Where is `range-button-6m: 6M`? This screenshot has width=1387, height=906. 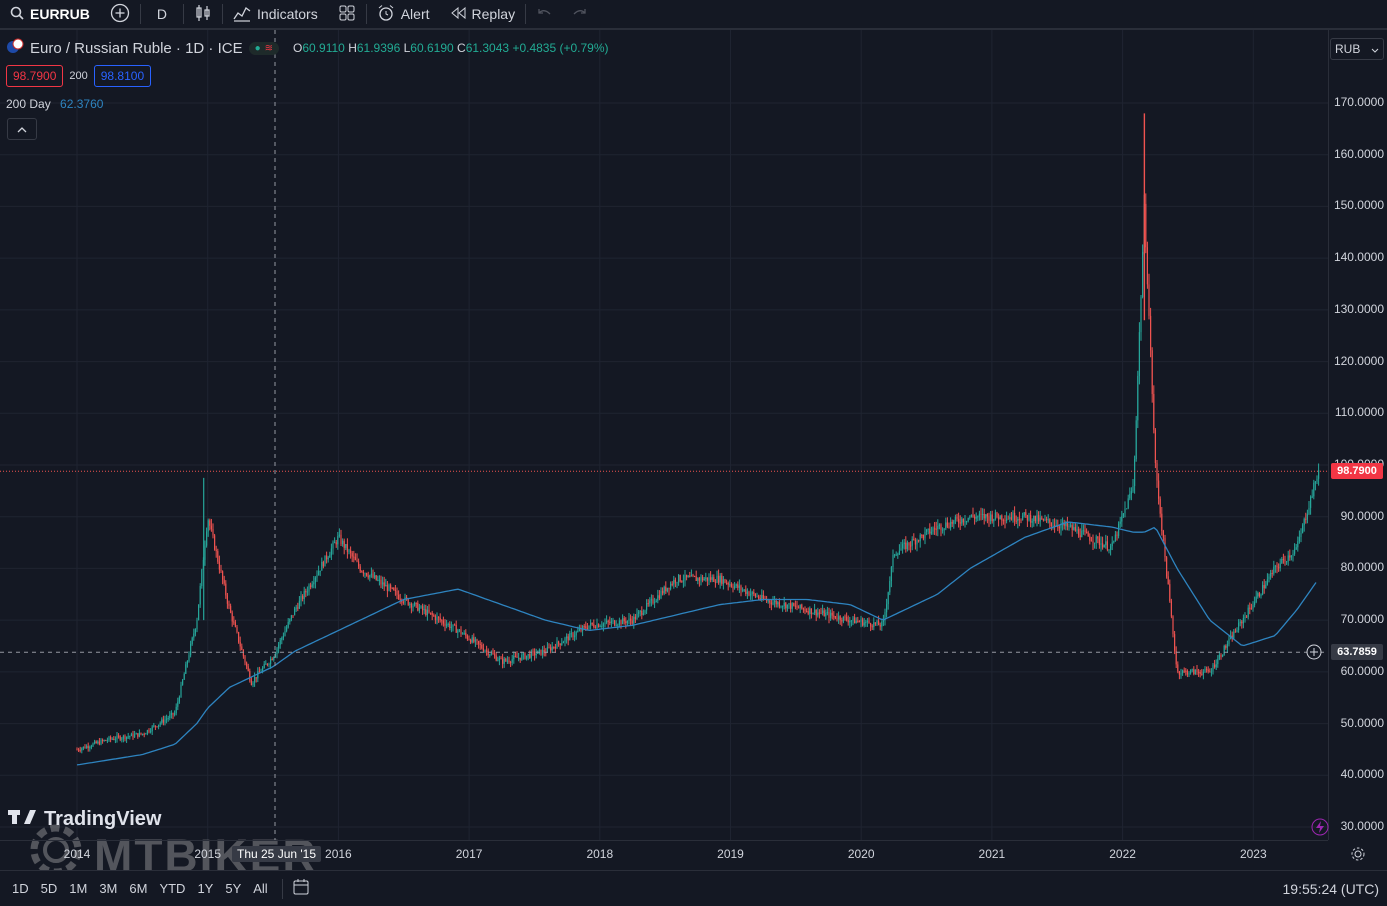 range-button-6m: 6M is located at coordinates (138, 888).